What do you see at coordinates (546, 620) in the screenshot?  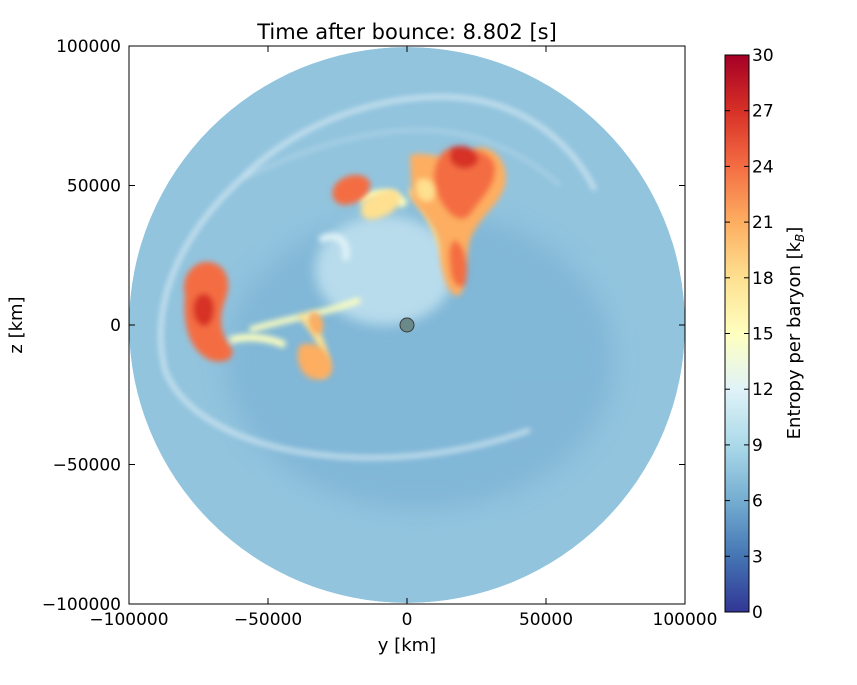 I see `x-tick-label: 50000` at bounding box center [546, 620].